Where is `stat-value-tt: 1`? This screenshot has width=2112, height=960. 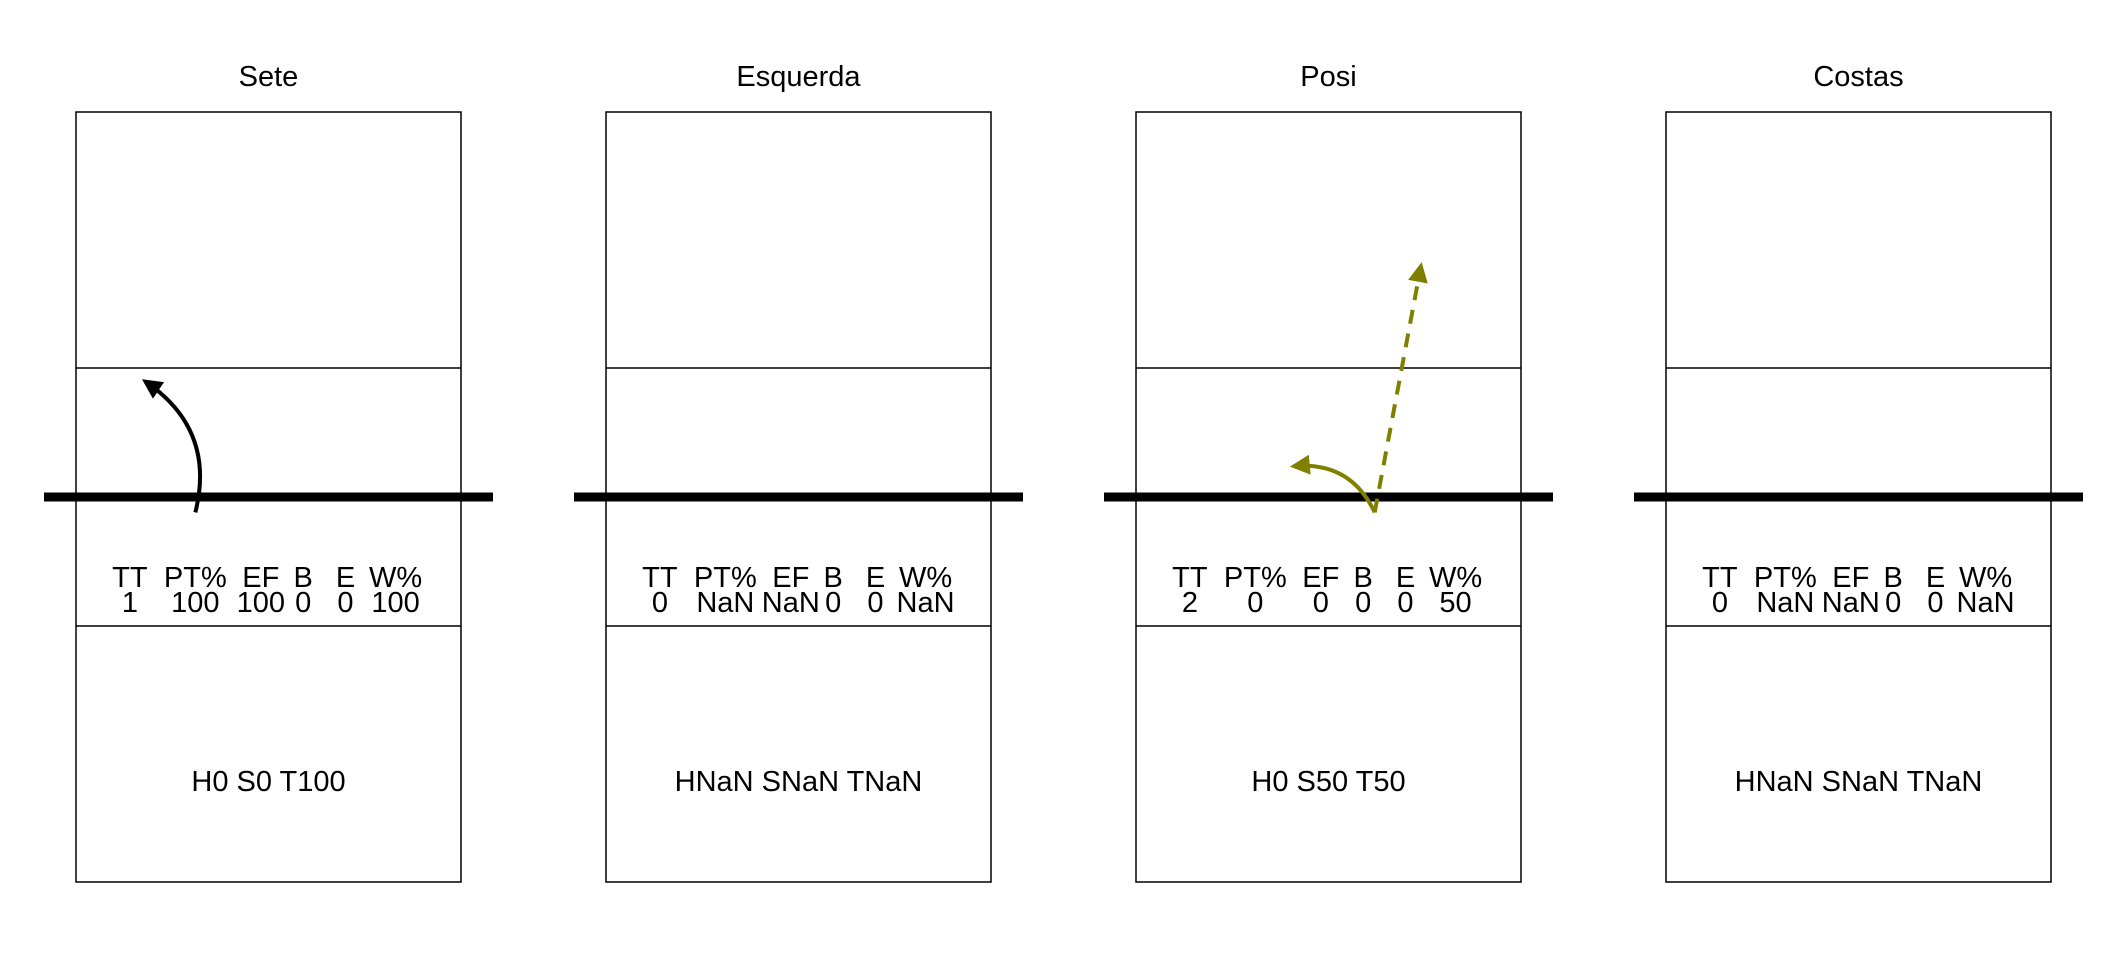
stat-value-tt: 1 is located at coordinates (130, 603).